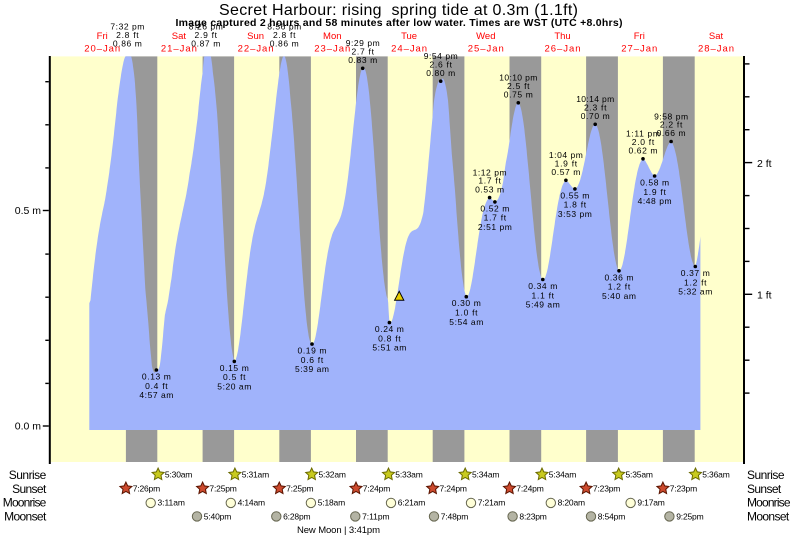 This screenshot has height=538, width=793. I want to click on svg-text: 0.24 m, so click(389, 329).